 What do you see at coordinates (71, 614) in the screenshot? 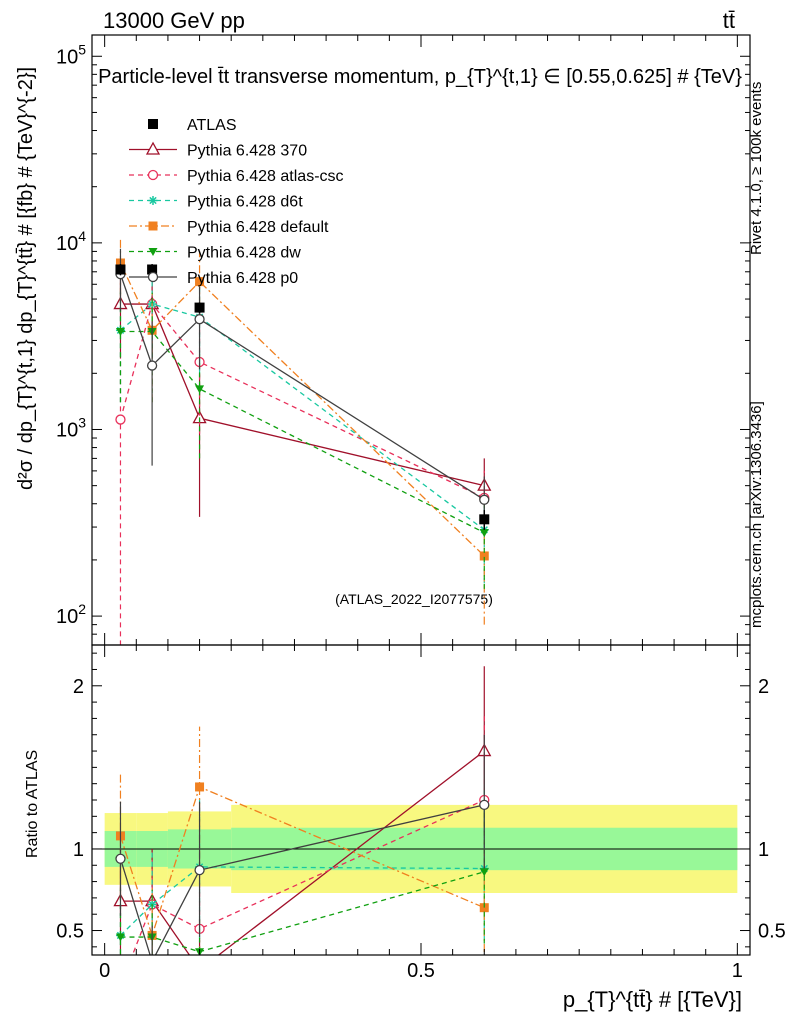
I see `y-tick-label: 10²` at bounding box center [71, 614].